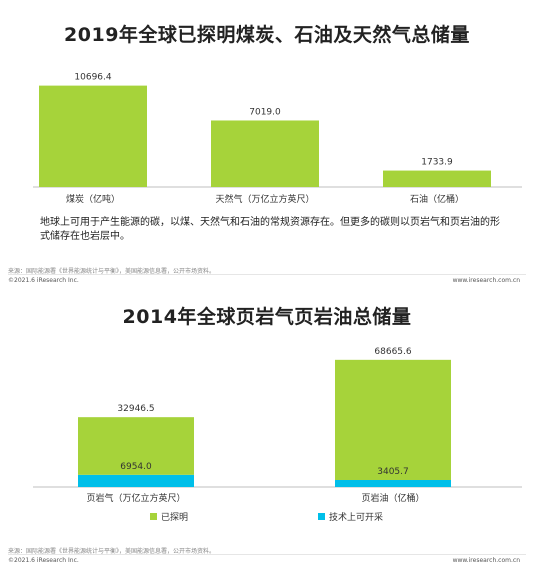 This screenshot has width=534, height=585. Describe the element at coordinates (135, 498) in the screenshot. I see `chart2-category-label-0: 页岩气（万亿立方英尺）` at that location.